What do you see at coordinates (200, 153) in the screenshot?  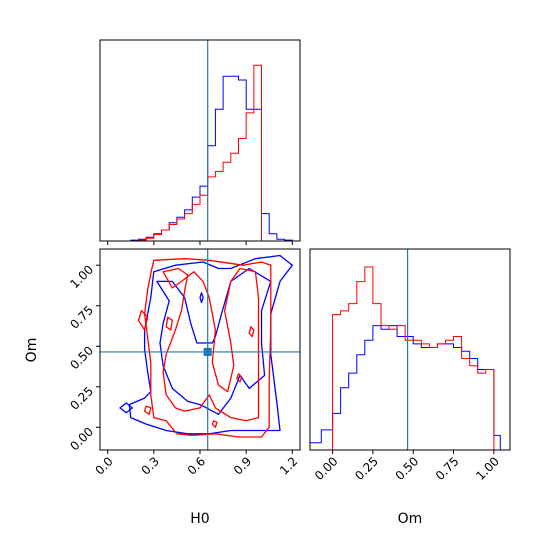 I see `h0-histogram-series-b` at bounding box center [200, 153].